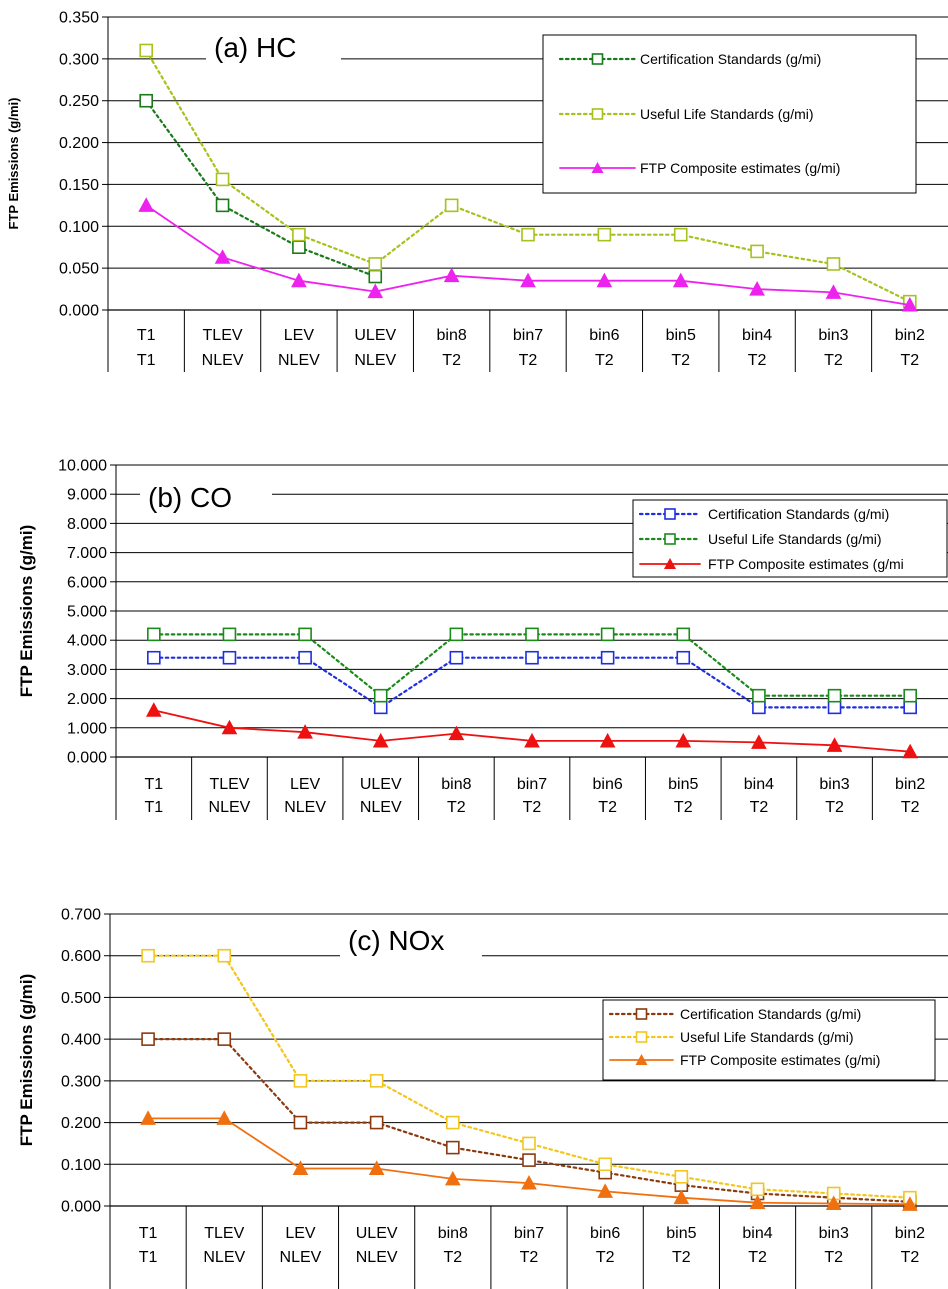 Image resolution: width=948 pixels, height=1289 pixels. I want to click on y-tick-label: 3.000, so click(87, 670).